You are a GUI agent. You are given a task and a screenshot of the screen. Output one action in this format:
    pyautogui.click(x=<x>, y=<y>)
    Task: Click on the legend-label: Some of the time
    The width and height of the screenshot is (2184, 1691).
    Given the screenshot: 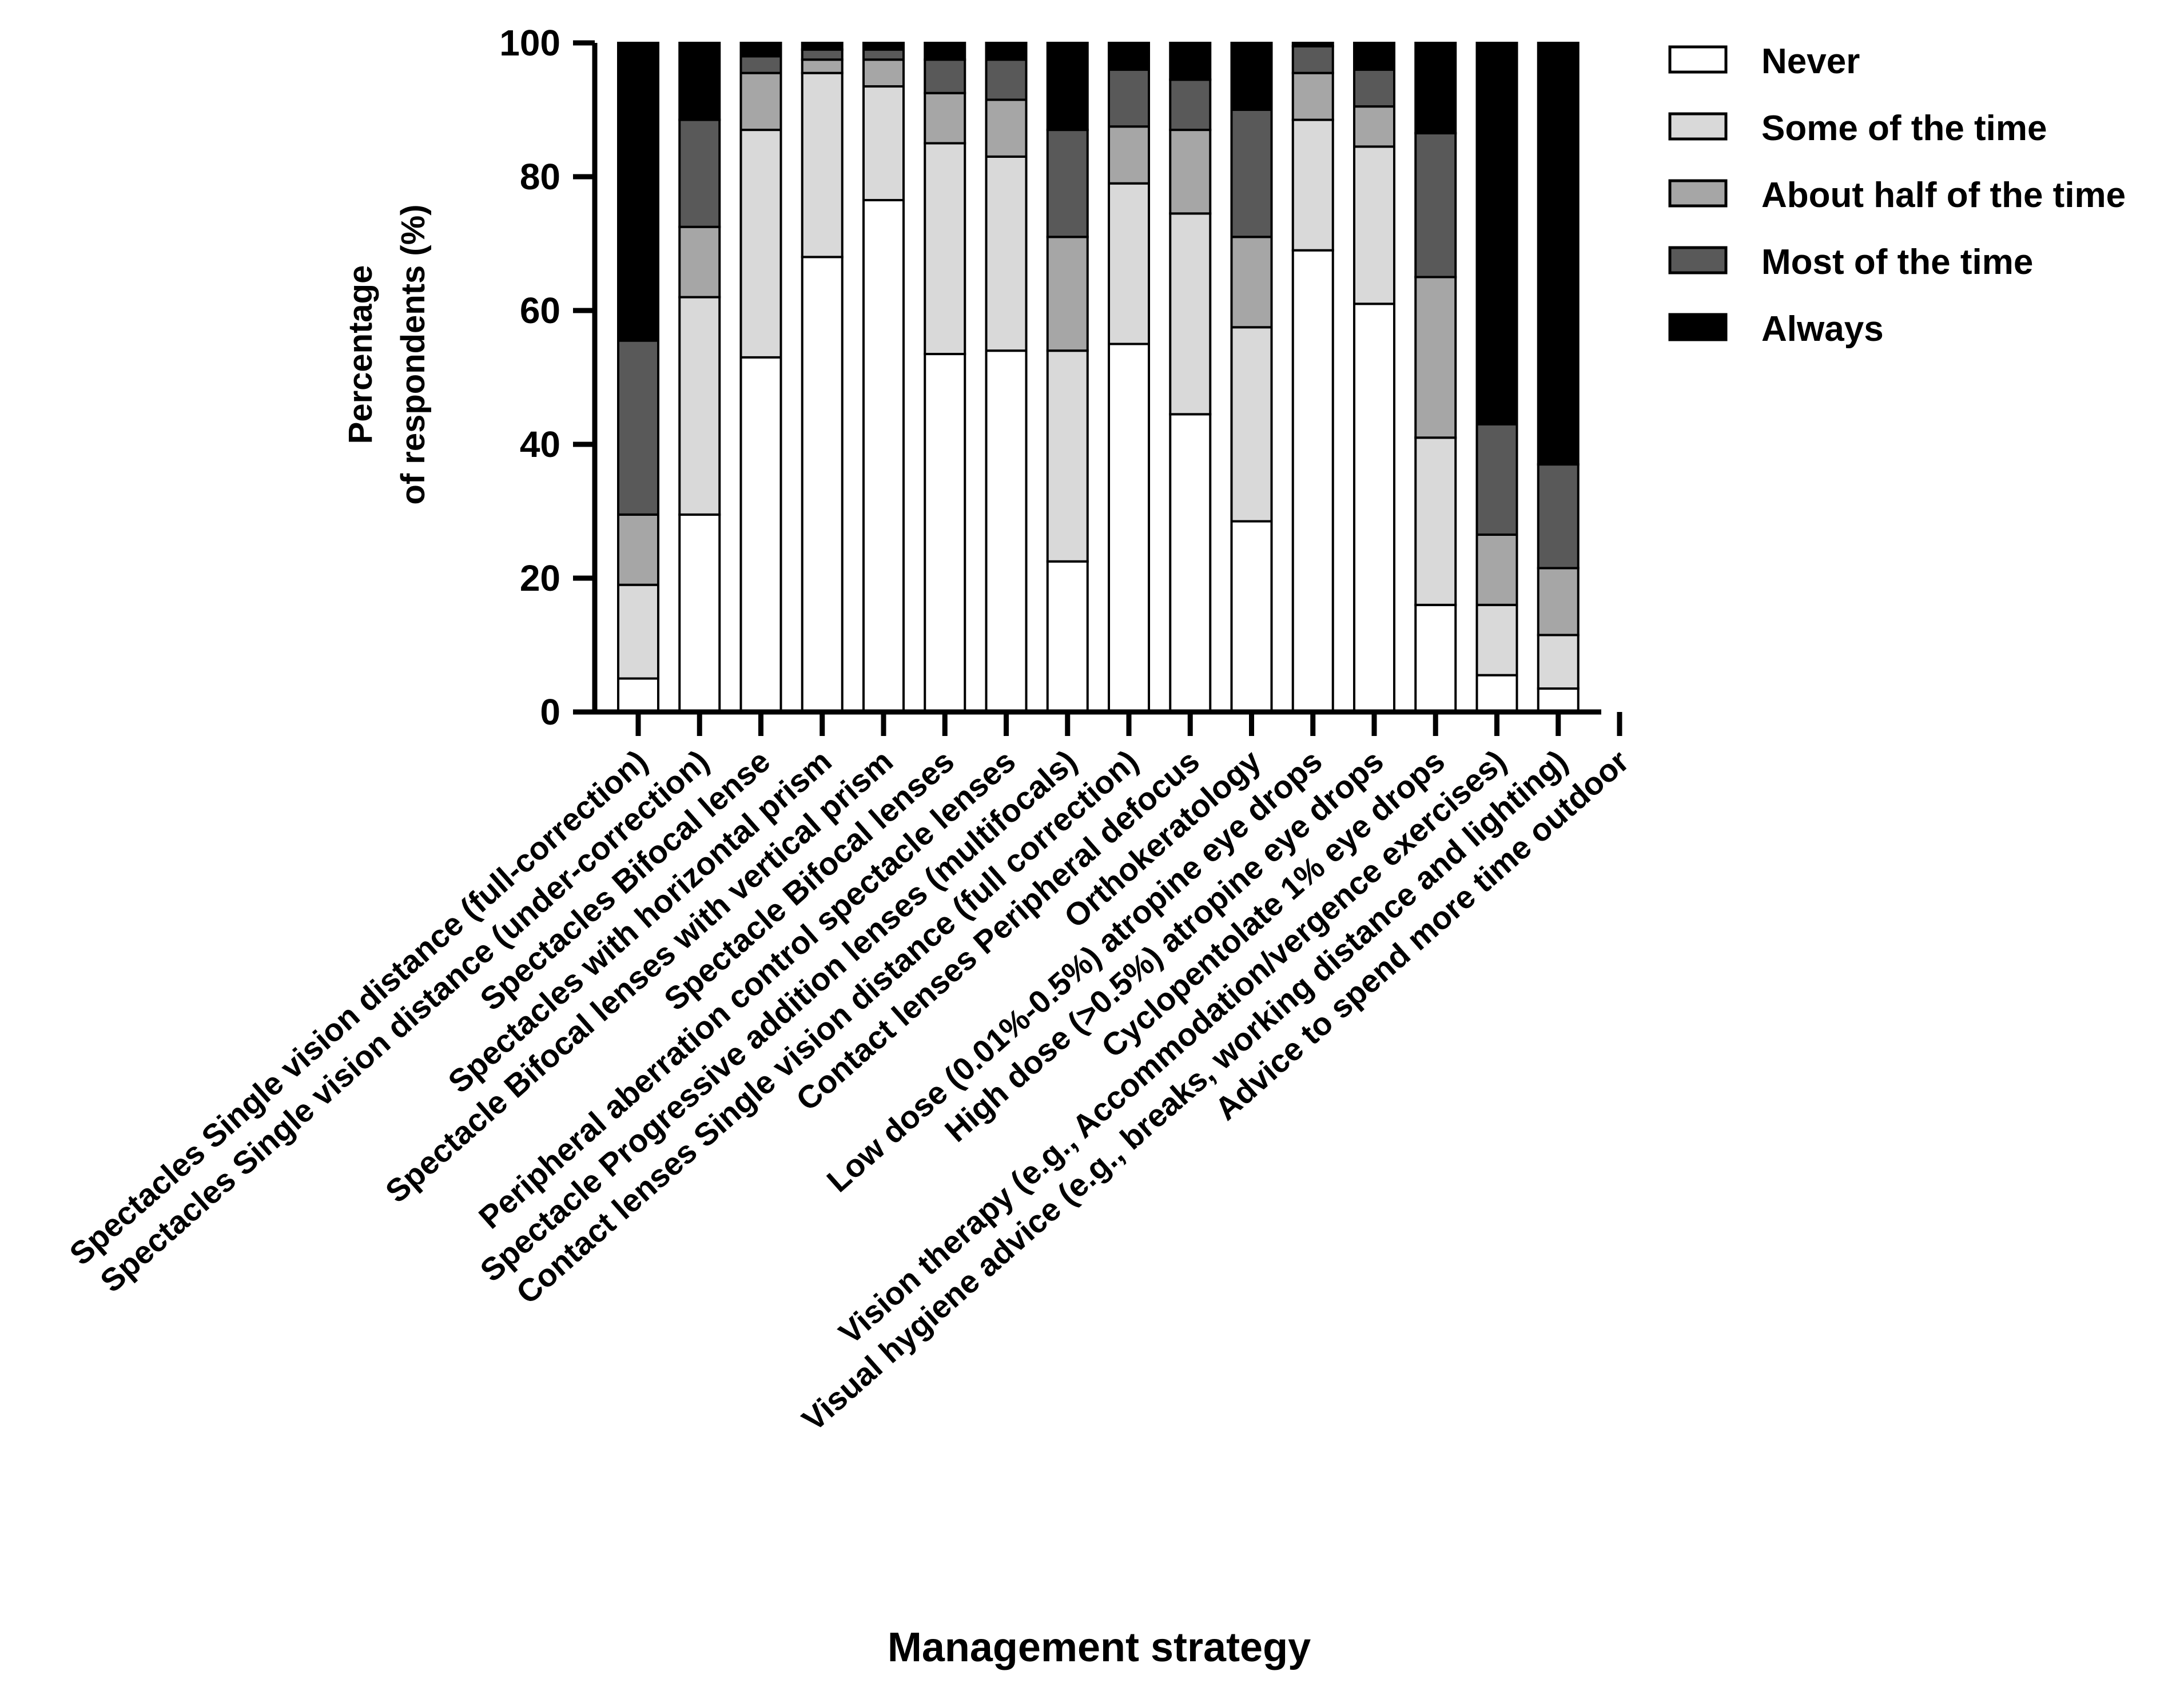 What is the action you would take?
    pyautogui.click(x=1904, y=128)
    